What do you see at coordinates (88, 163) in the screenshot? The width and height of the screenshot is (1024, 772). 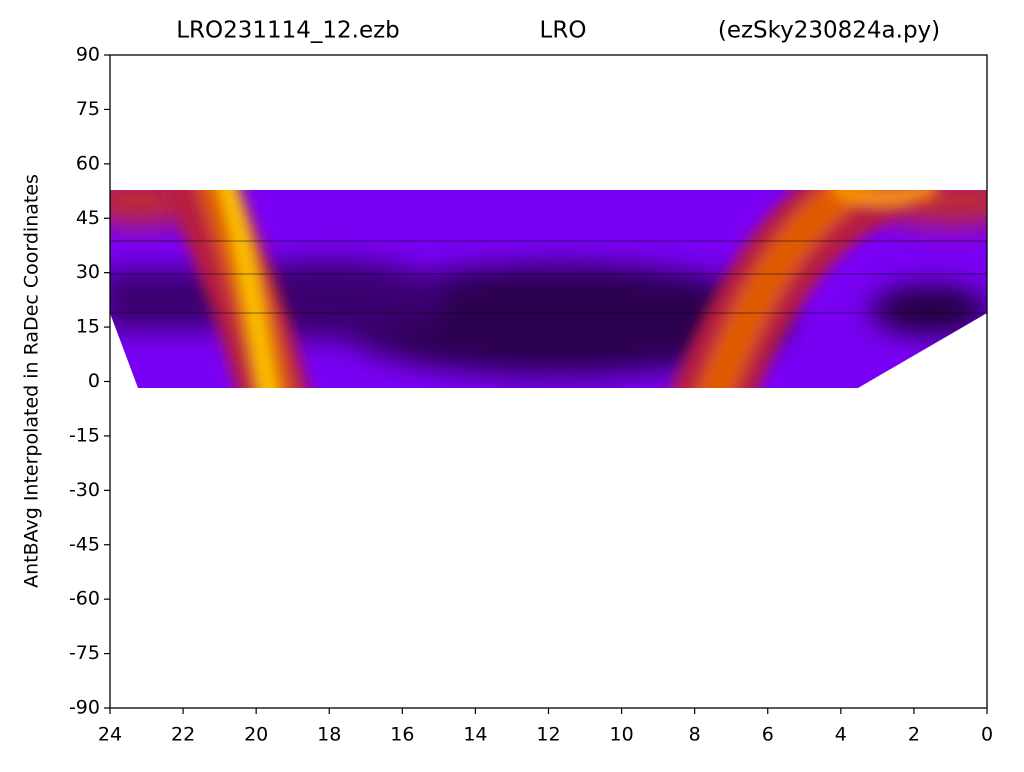 I see `y-tick-label: 60` at bounding box center [88, 163].